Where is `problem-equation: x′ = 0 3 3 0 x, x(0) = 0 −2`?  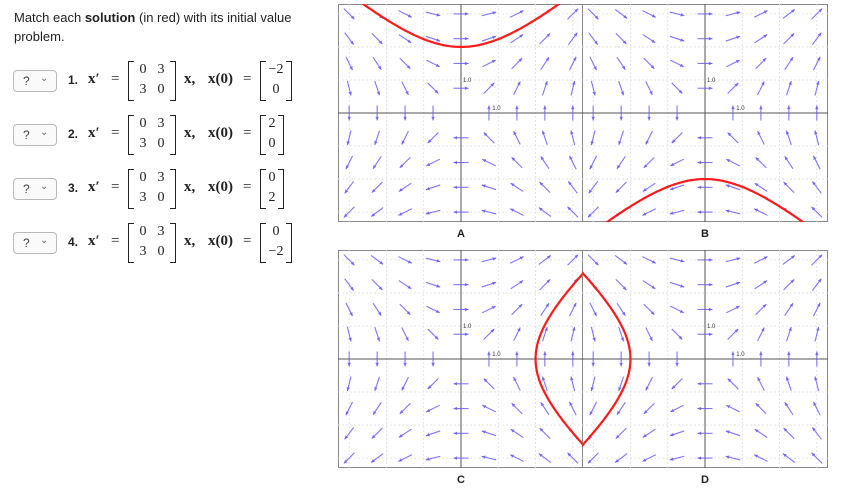
problem-equation: x′ = 0 3 3 0 x, x(0) = 0 −2 is located at coordinates (218, 243).